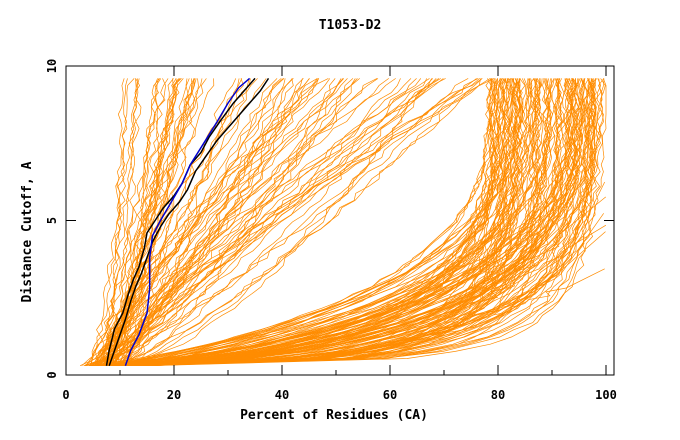 The image size is (680, 440). What do you see at coordinates (282, 395) in the screenshot?
I see `x-tick-label: 40` at bounding box center [282, 395].